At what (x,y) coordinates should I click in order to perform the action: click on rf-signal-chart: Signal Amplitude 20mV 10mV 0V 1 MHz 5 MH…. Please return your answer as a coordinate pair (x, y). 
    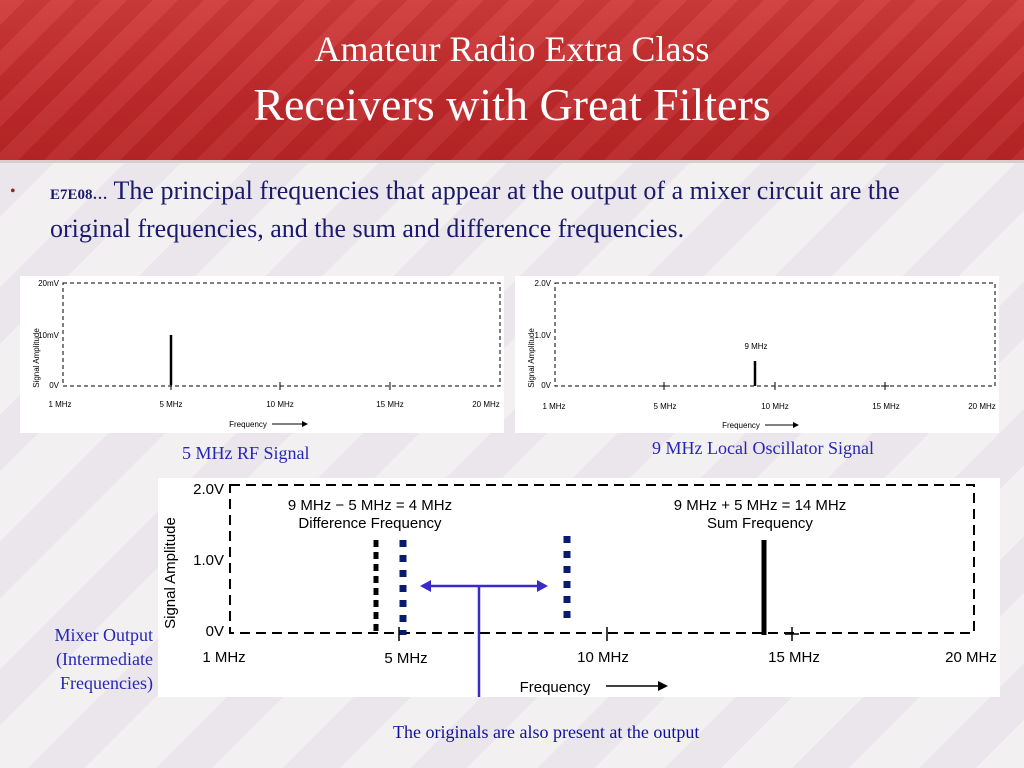
    Looking at the image, I should click on (262, 354).